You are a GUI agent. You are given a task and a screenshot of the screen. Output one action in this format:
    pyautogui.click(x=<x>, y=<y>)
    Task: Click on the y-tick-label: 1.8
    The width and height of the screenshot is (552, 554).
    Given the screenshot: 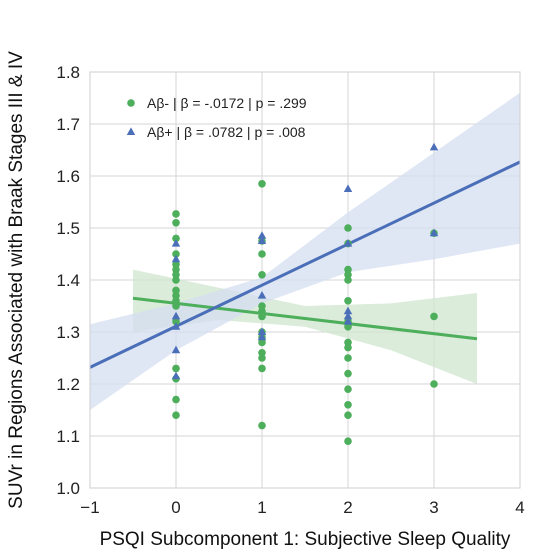 What is the action you would take?
    pyautogui.click(x=68, y=72)
    